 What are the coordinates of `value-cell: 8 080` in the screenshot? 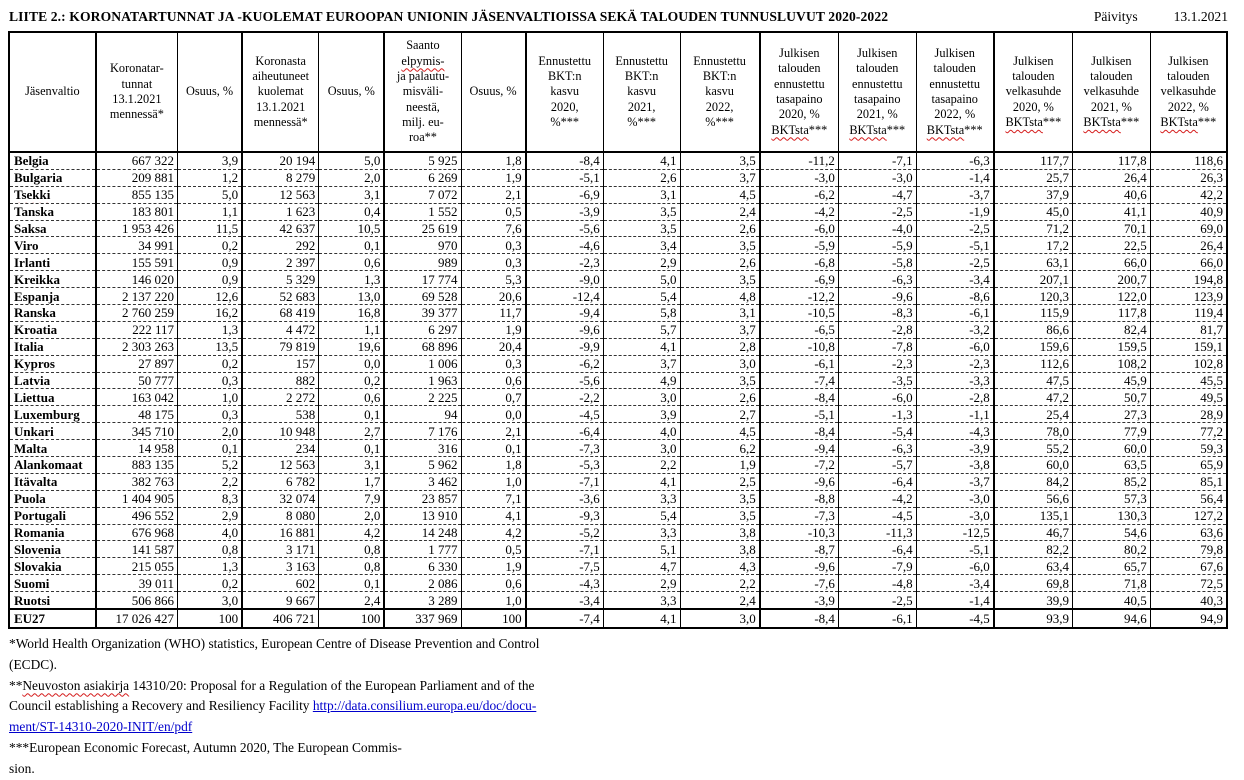 It's located at (280, 516).